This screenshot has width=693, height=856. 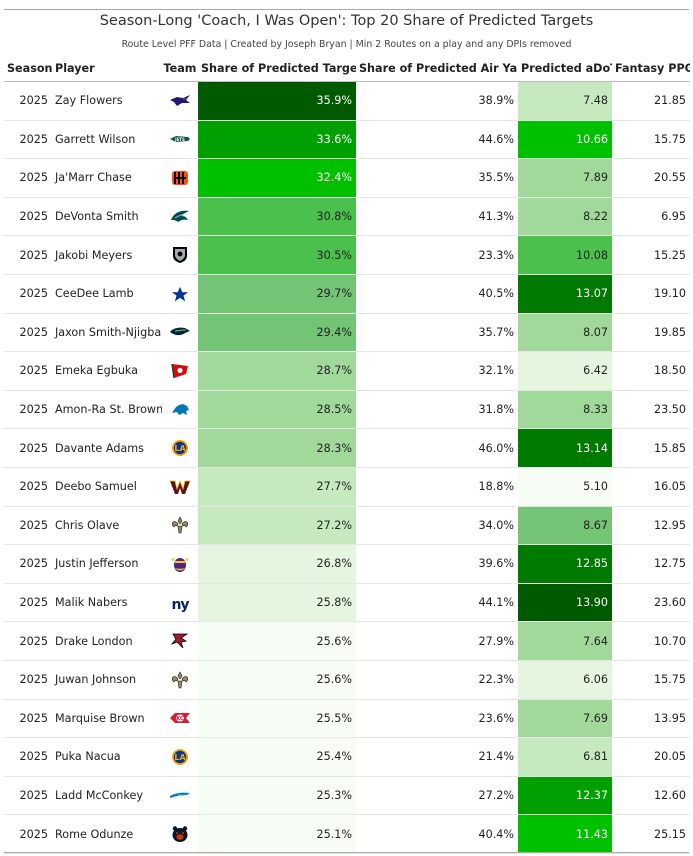 I want to click on lions-logo-icon, so click(x=180, y=409).